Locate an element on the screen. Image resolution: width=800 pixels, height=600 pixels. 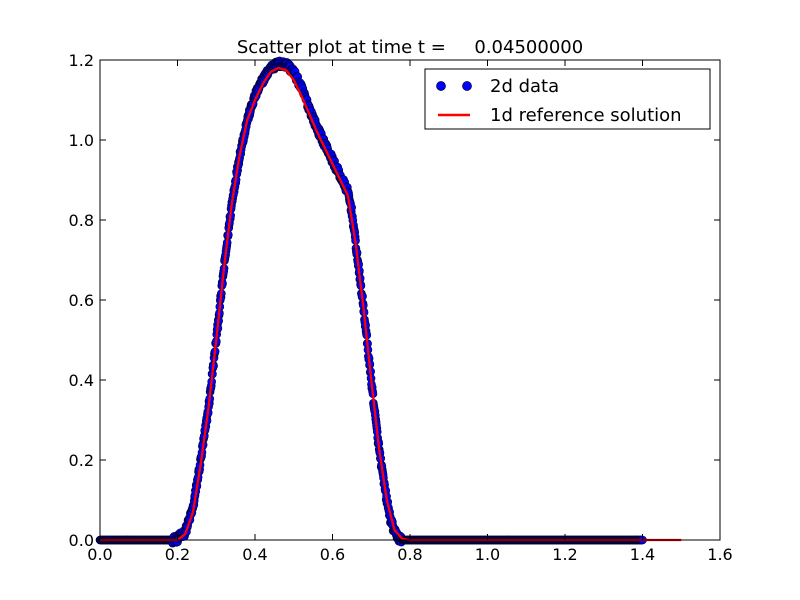
chart-title: Scatter plot at time t = 0.04500000 is located at coordinates (410, 47).